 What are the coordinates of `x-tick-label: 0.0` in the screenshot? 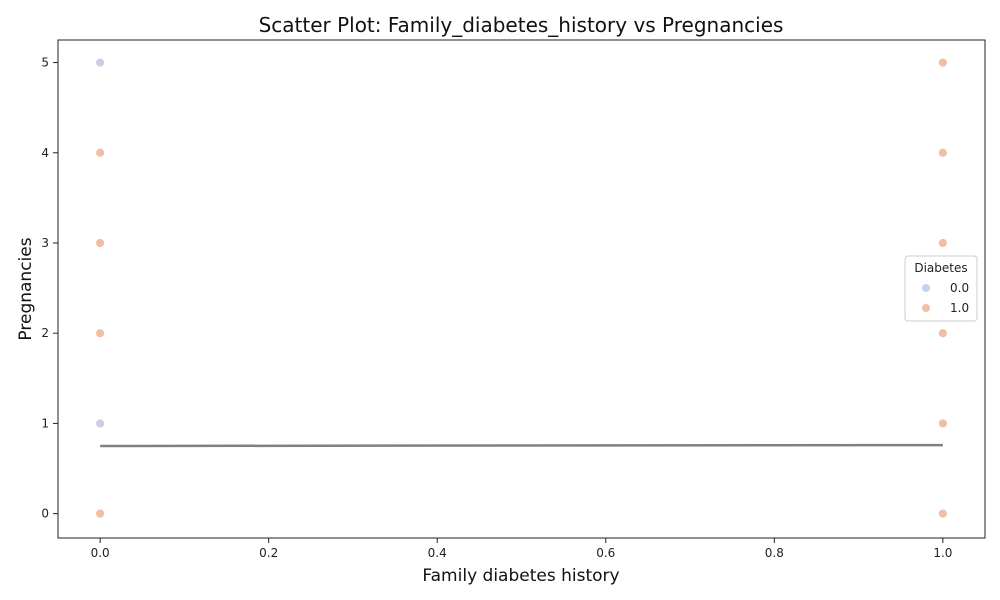 It's located at (100, 553).